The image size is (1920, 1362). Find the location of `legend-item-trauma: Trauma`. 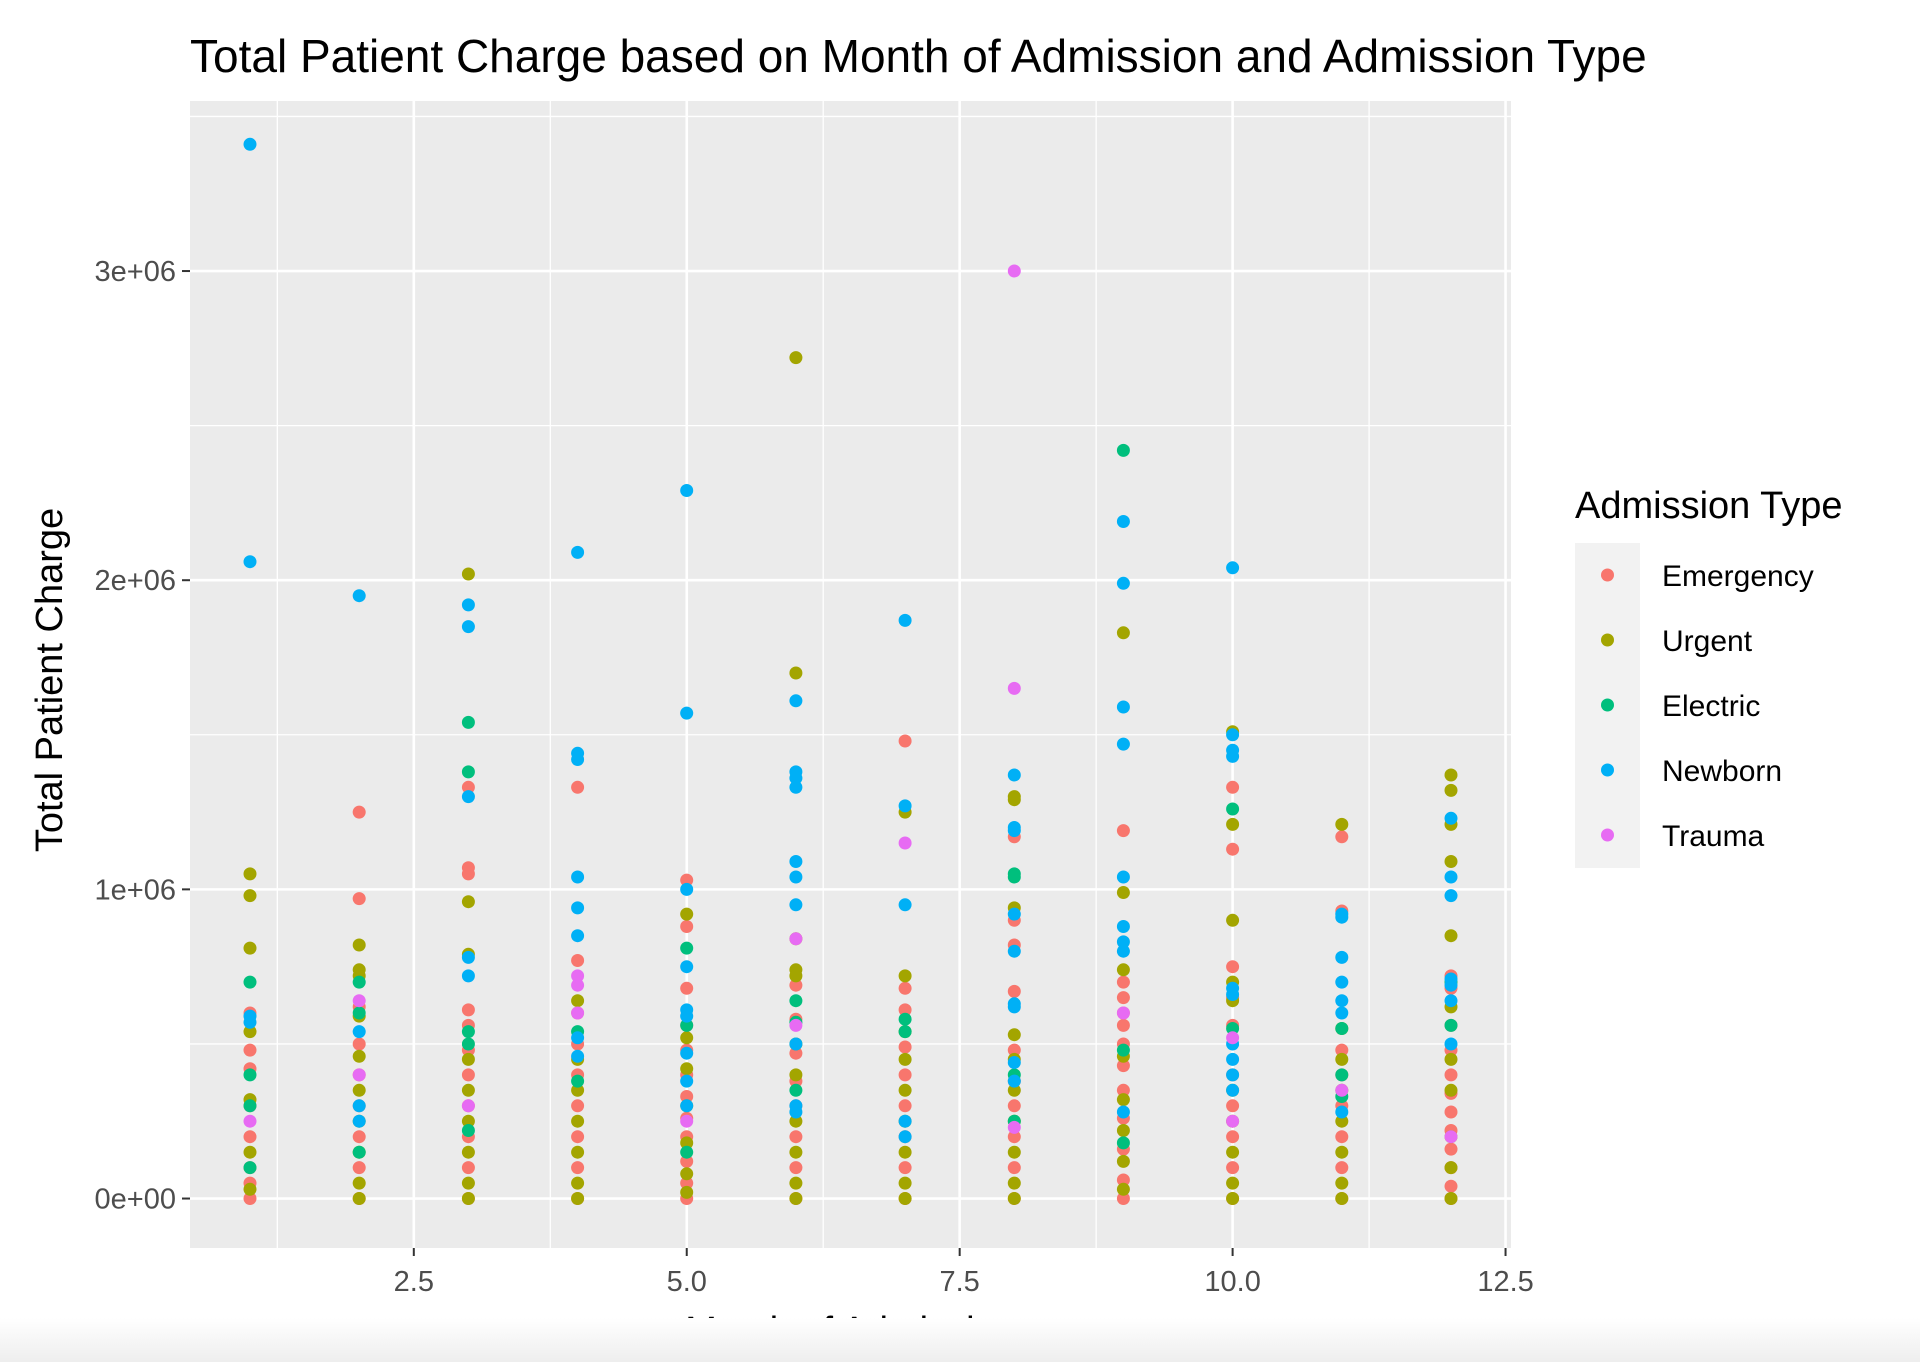

legend-item-trauma: Trauma is located at coordinates (1683, 836).